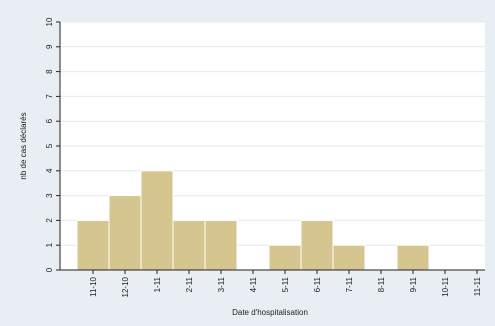  I want to click on x-tick-label: 8-11, so click(381, 284).